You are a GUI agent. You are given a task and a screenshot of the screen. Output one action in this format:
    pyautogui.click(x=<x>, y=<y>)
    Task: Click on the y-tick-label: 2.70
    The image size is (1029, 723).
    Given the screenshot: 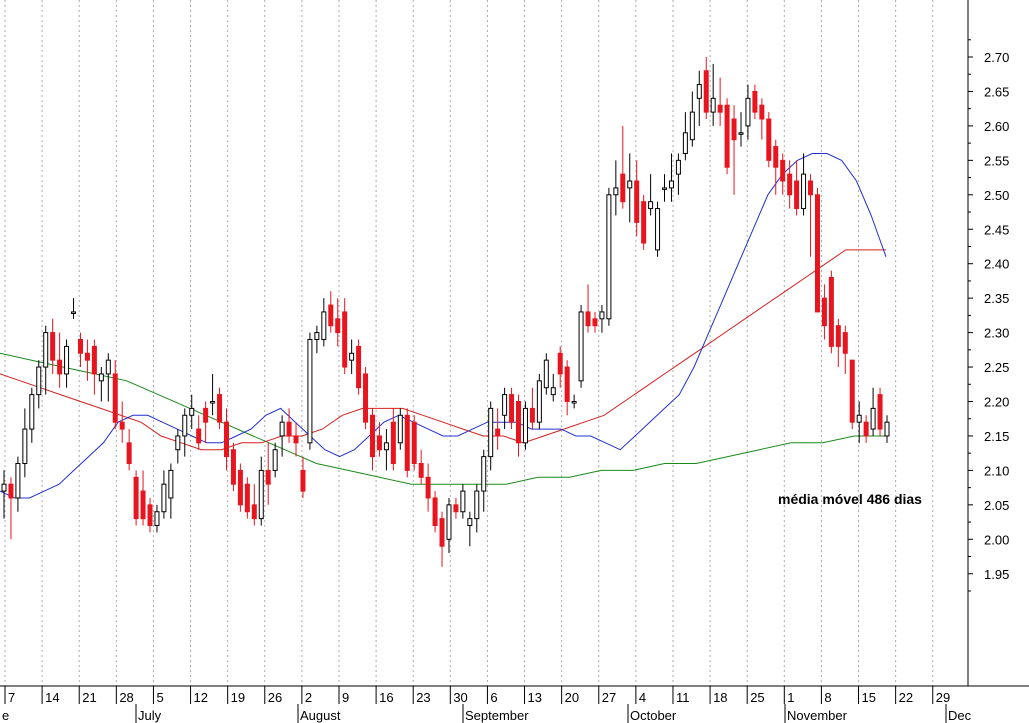 What is the action you would take?
    pyautogui.click(x=996, y=57)
    